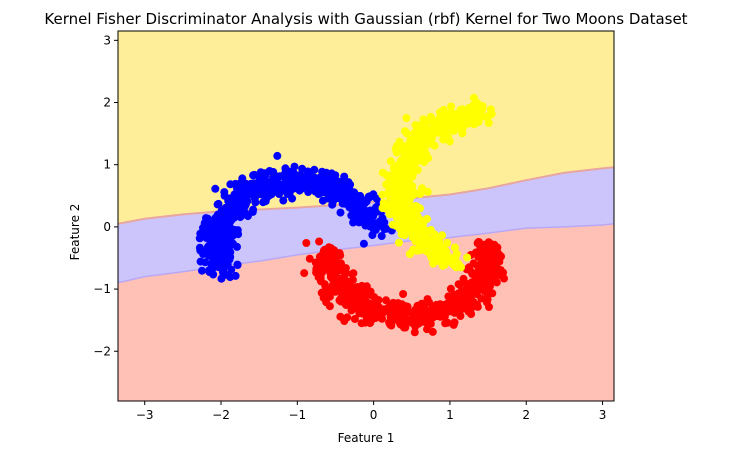 Image resolution: width=732 pixels, height=455 pixels. What do you see at coordinates (107, 40) in the screenshot?
I see `y-tick-label: 3` at bounding box center [107, 40].